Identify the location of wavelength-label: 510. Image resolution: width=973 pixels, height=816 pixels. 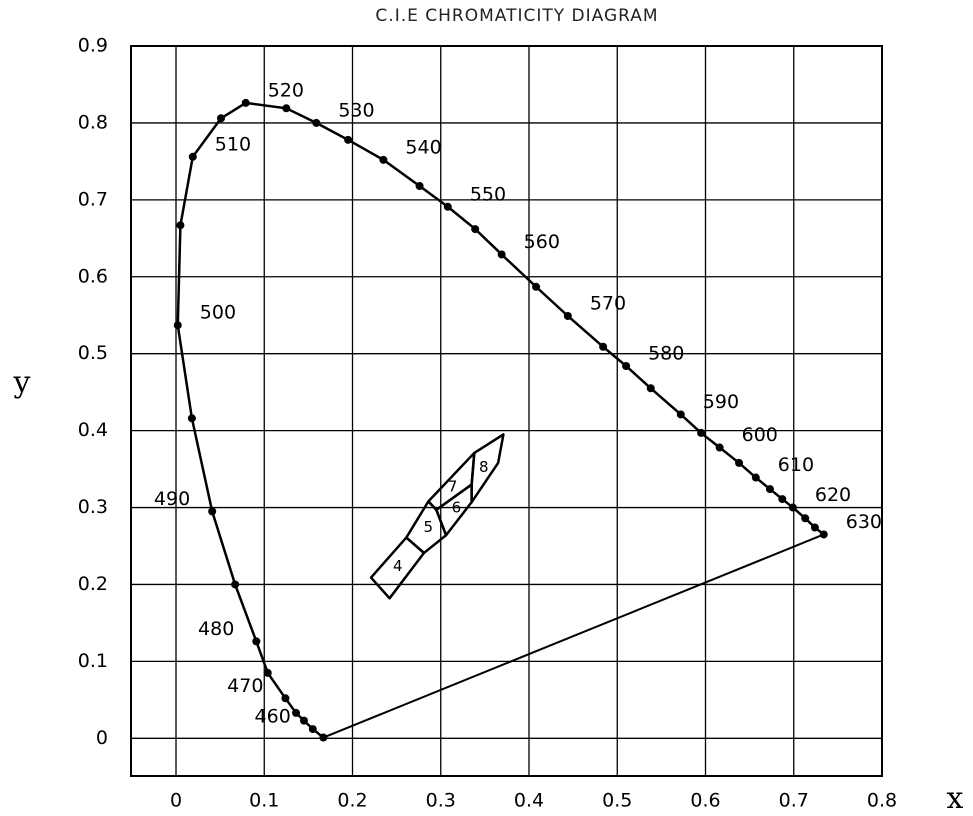
(233, 144).